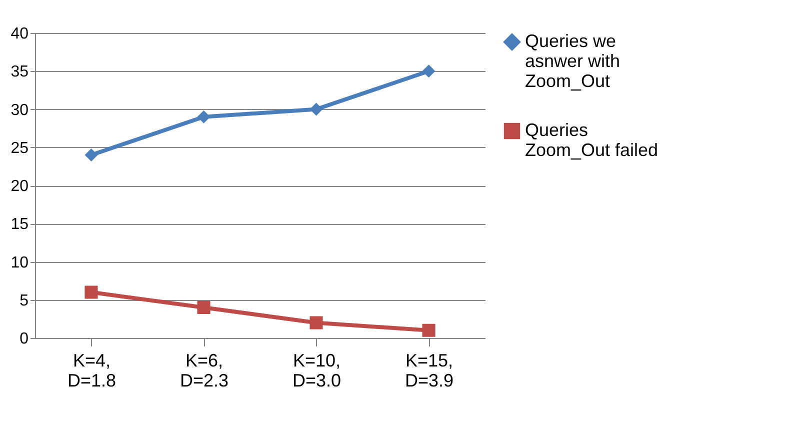  I want to click on x-tick-label: K=10, D=3.0, so click(317, 370).